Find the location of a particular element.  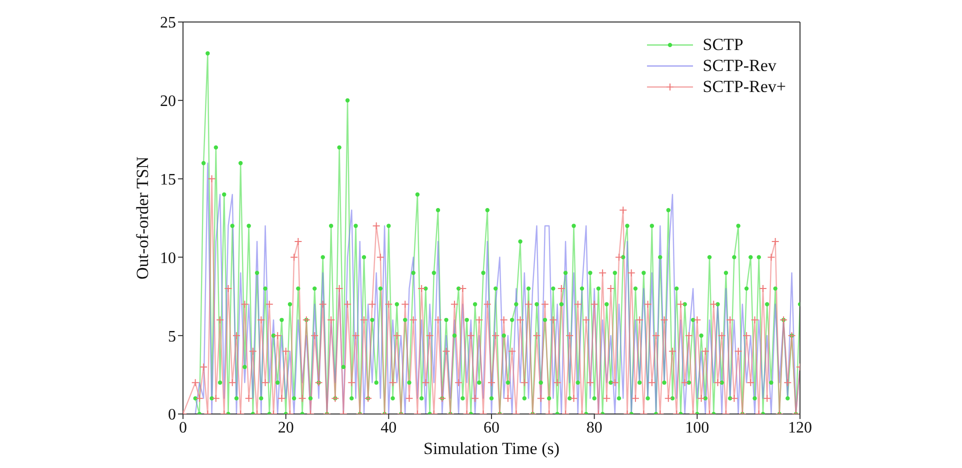

legend-label: SCTP-Rev is located at coordinates (739, 65).